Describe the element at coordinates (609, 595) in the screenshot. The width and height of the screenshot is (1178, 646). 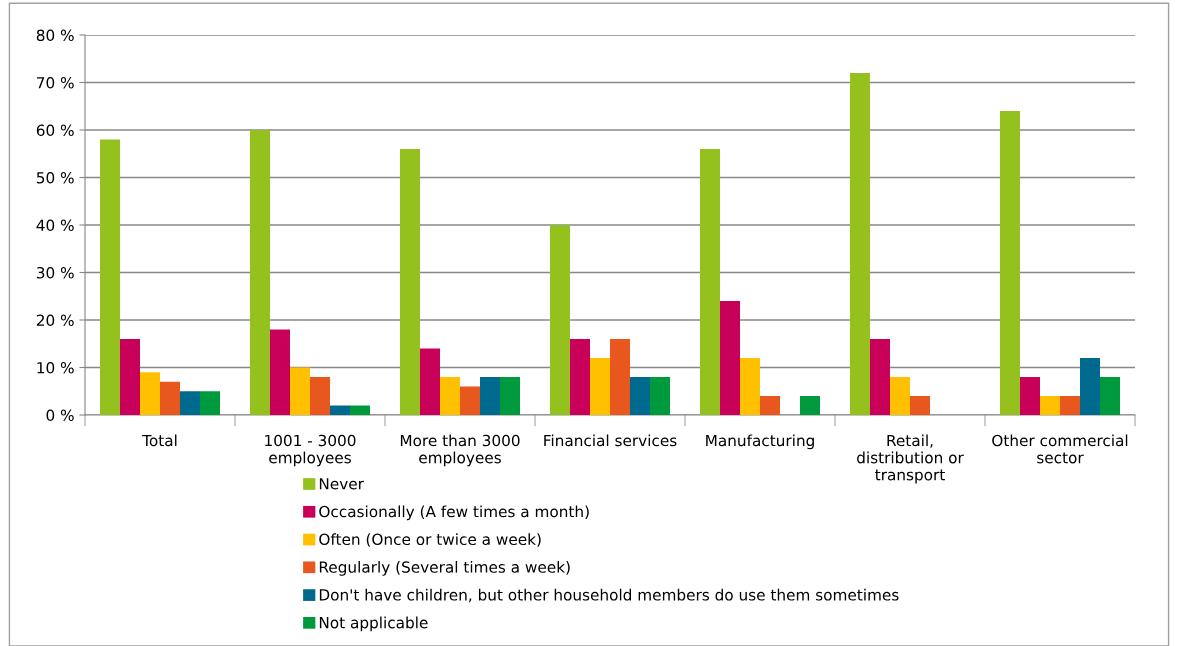
I see `legend-label: Don't have children, but other household members do use them sometimes` at that location.